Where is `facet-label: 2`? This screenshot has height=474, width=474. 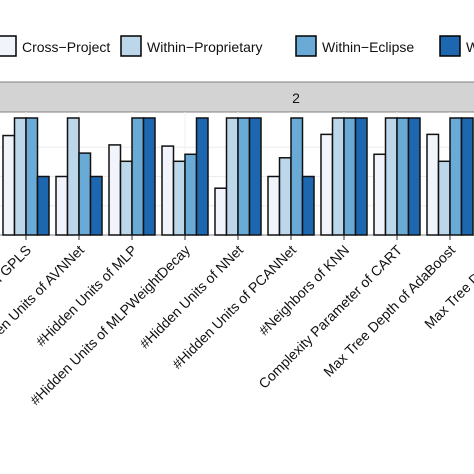 facet-label: 2 is located at coordinates (296, 98).